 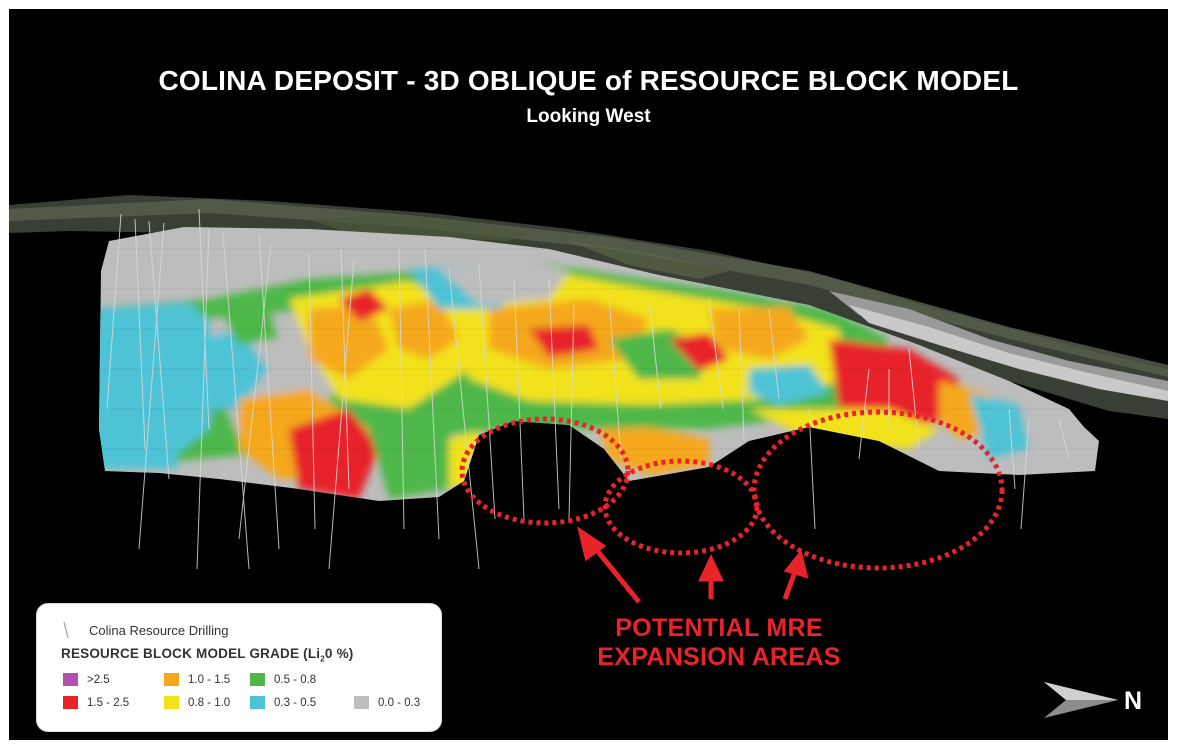 What do you see at coordinates (159, 630) in the screenshot?
I see `legend-drilling-label: Colina Resource Drilling` at bounding box center [159, 630].